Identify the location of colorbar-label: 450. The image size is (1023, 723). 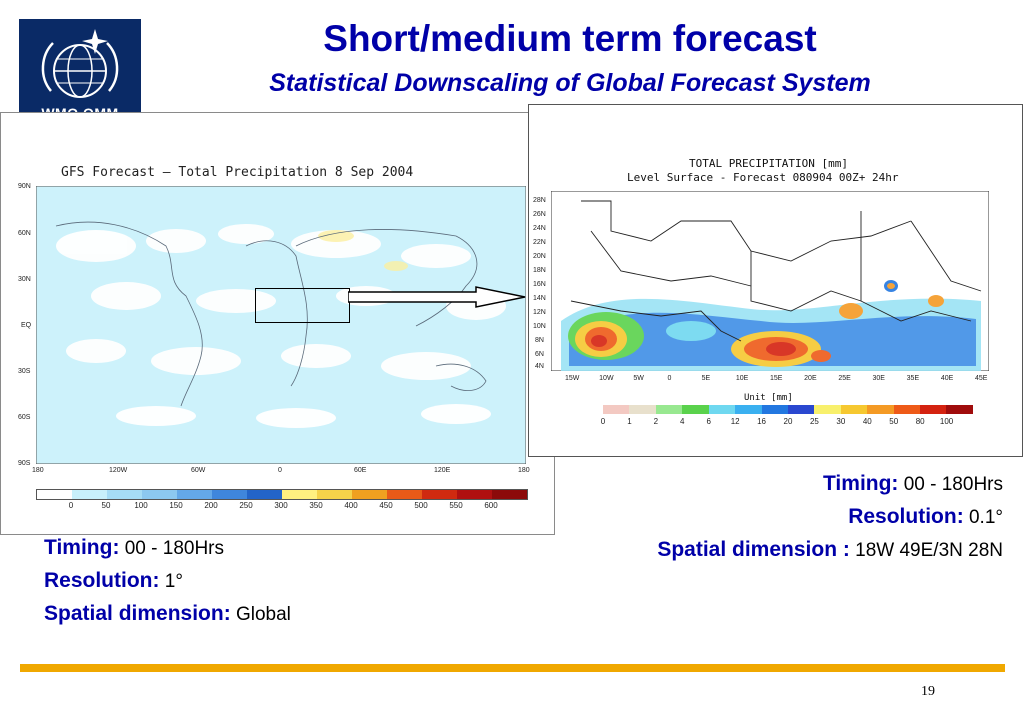
(386, 505).